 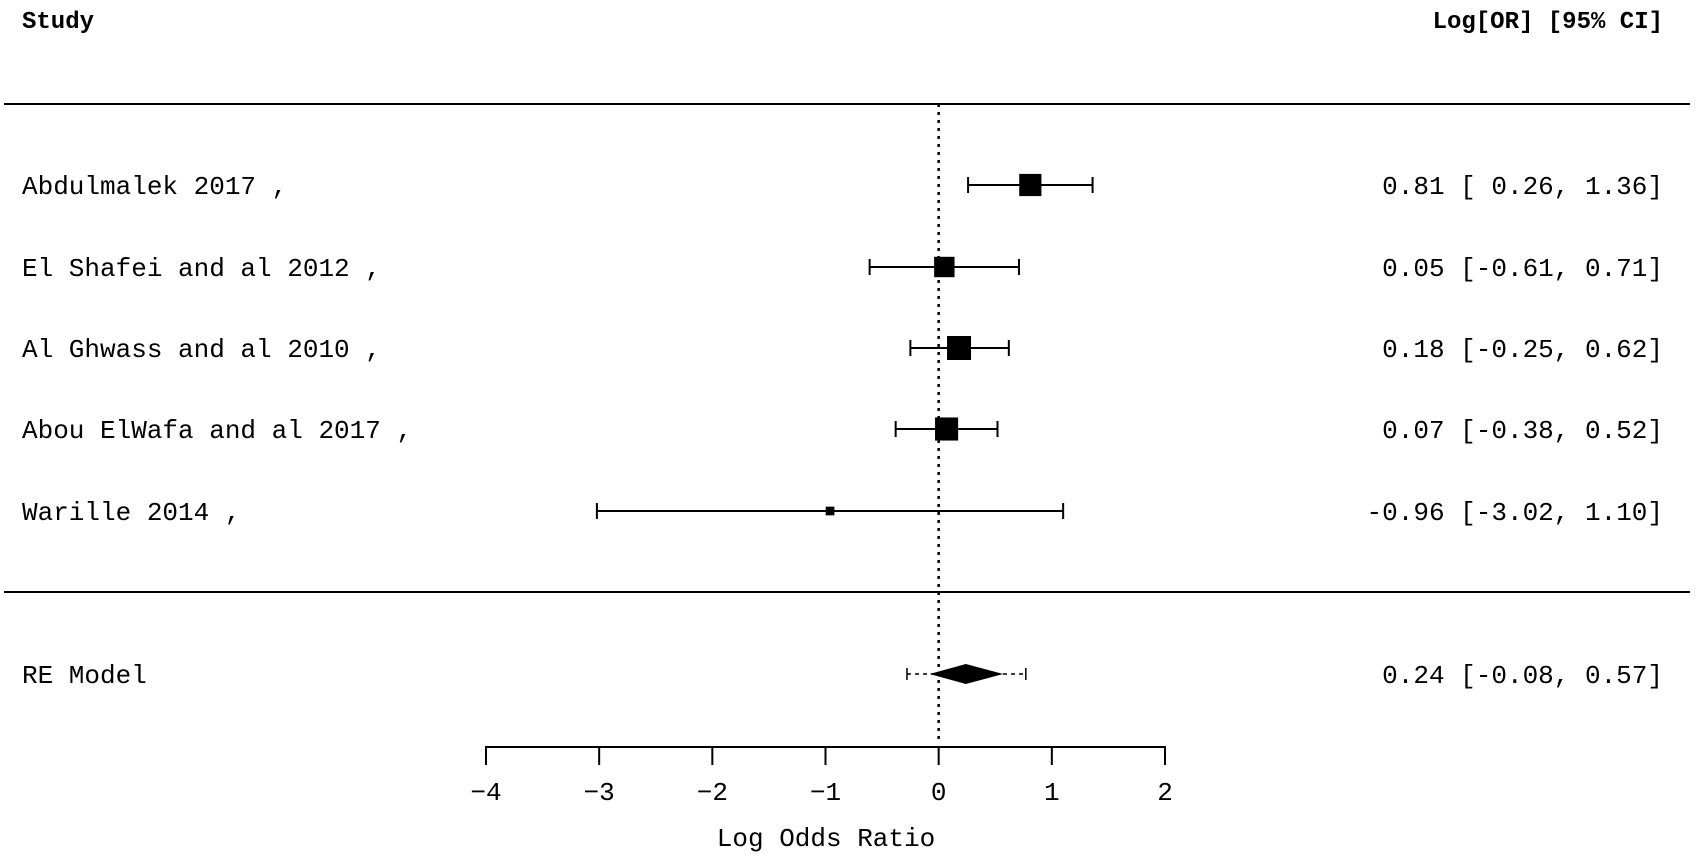 What do you see at coordinates (1522, 350) in the screenshot?
I see `study-estimate-ci: 0.18 [-0.25, 0.62]` at bounding box center [1522, 350].